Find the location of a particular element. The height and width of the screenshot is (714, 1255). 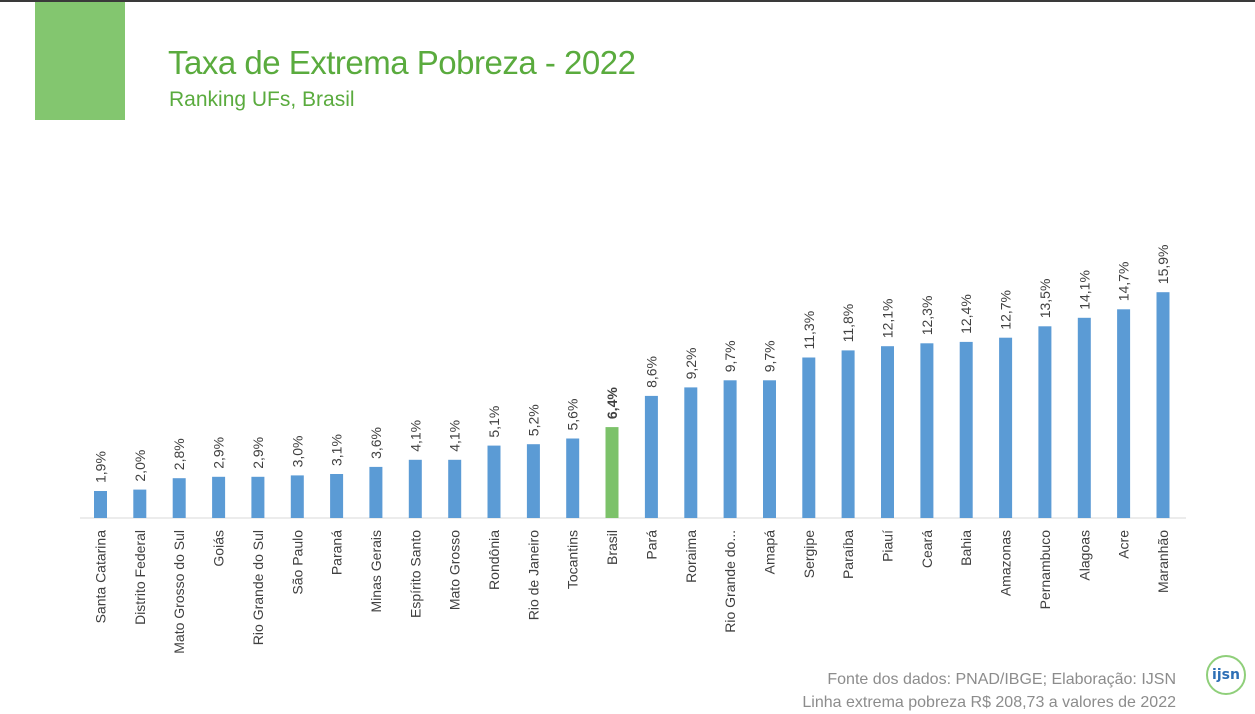

data-label: 12,7% is located at coordinates (1006, 310).